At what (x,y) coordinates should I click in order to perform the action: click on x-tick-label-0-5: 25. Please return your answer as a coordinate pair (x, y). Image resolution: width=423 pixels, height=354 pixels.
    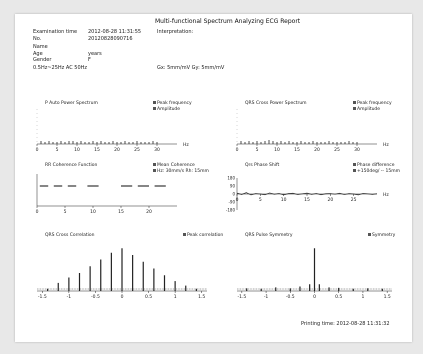
    Looking at the image, I should click on (137, 150).